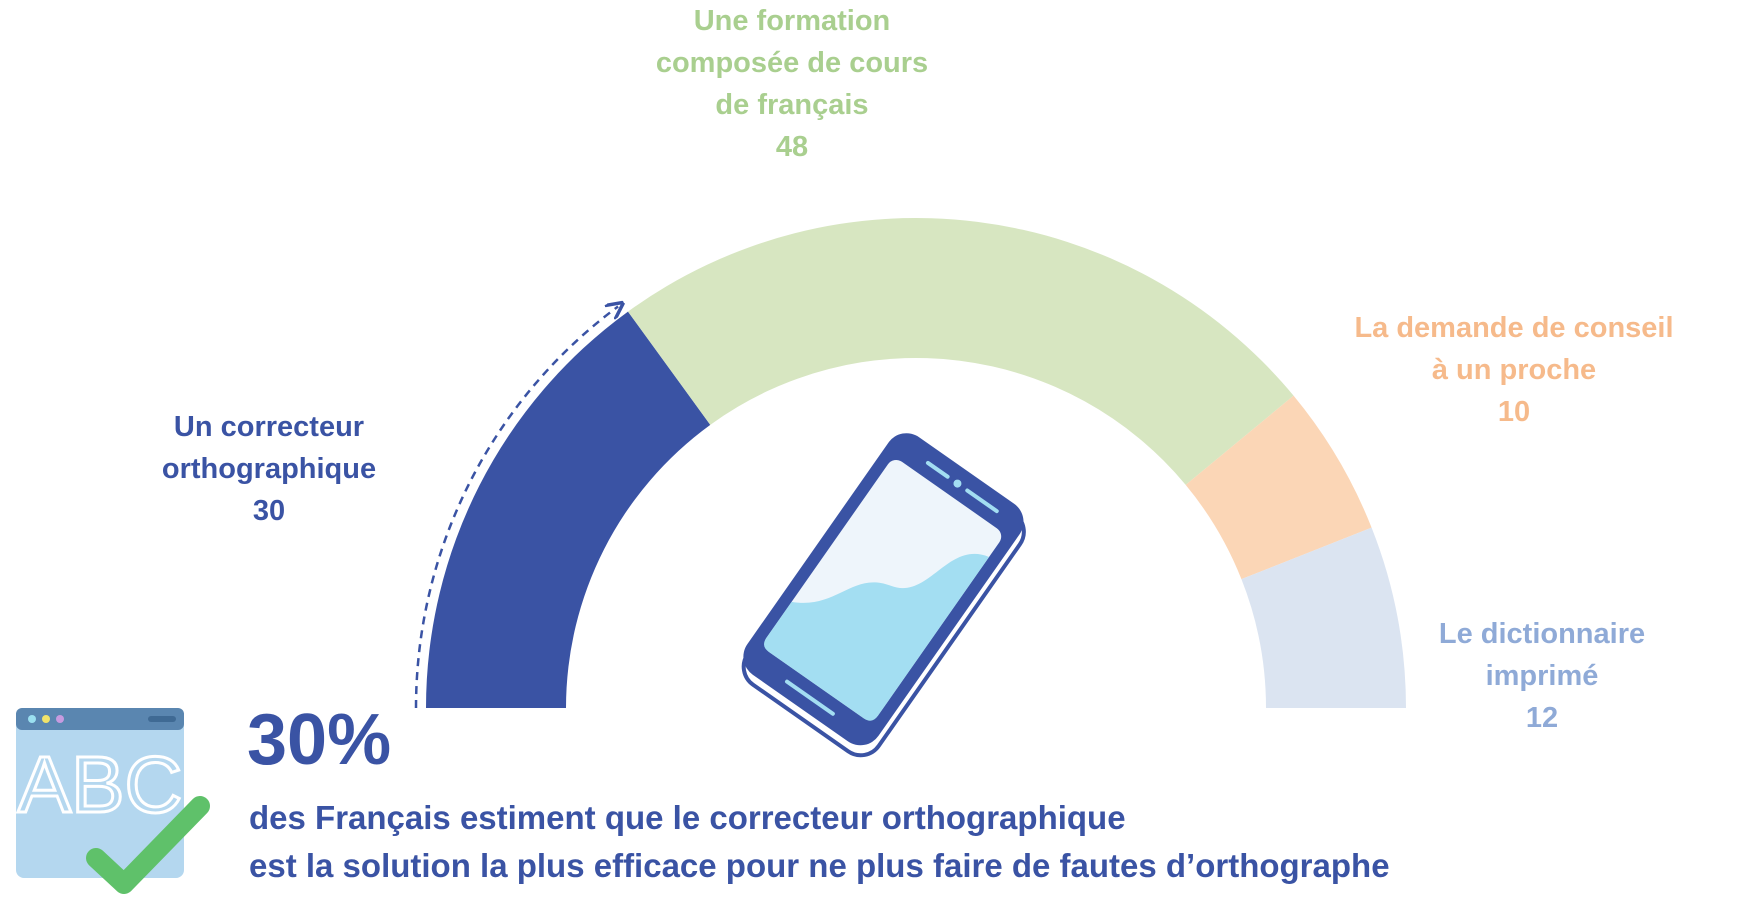 The image size is (1757, 900). Describe the element at coordinates (792, 147) in the screenshot. I see `value-label: 48` at that location.